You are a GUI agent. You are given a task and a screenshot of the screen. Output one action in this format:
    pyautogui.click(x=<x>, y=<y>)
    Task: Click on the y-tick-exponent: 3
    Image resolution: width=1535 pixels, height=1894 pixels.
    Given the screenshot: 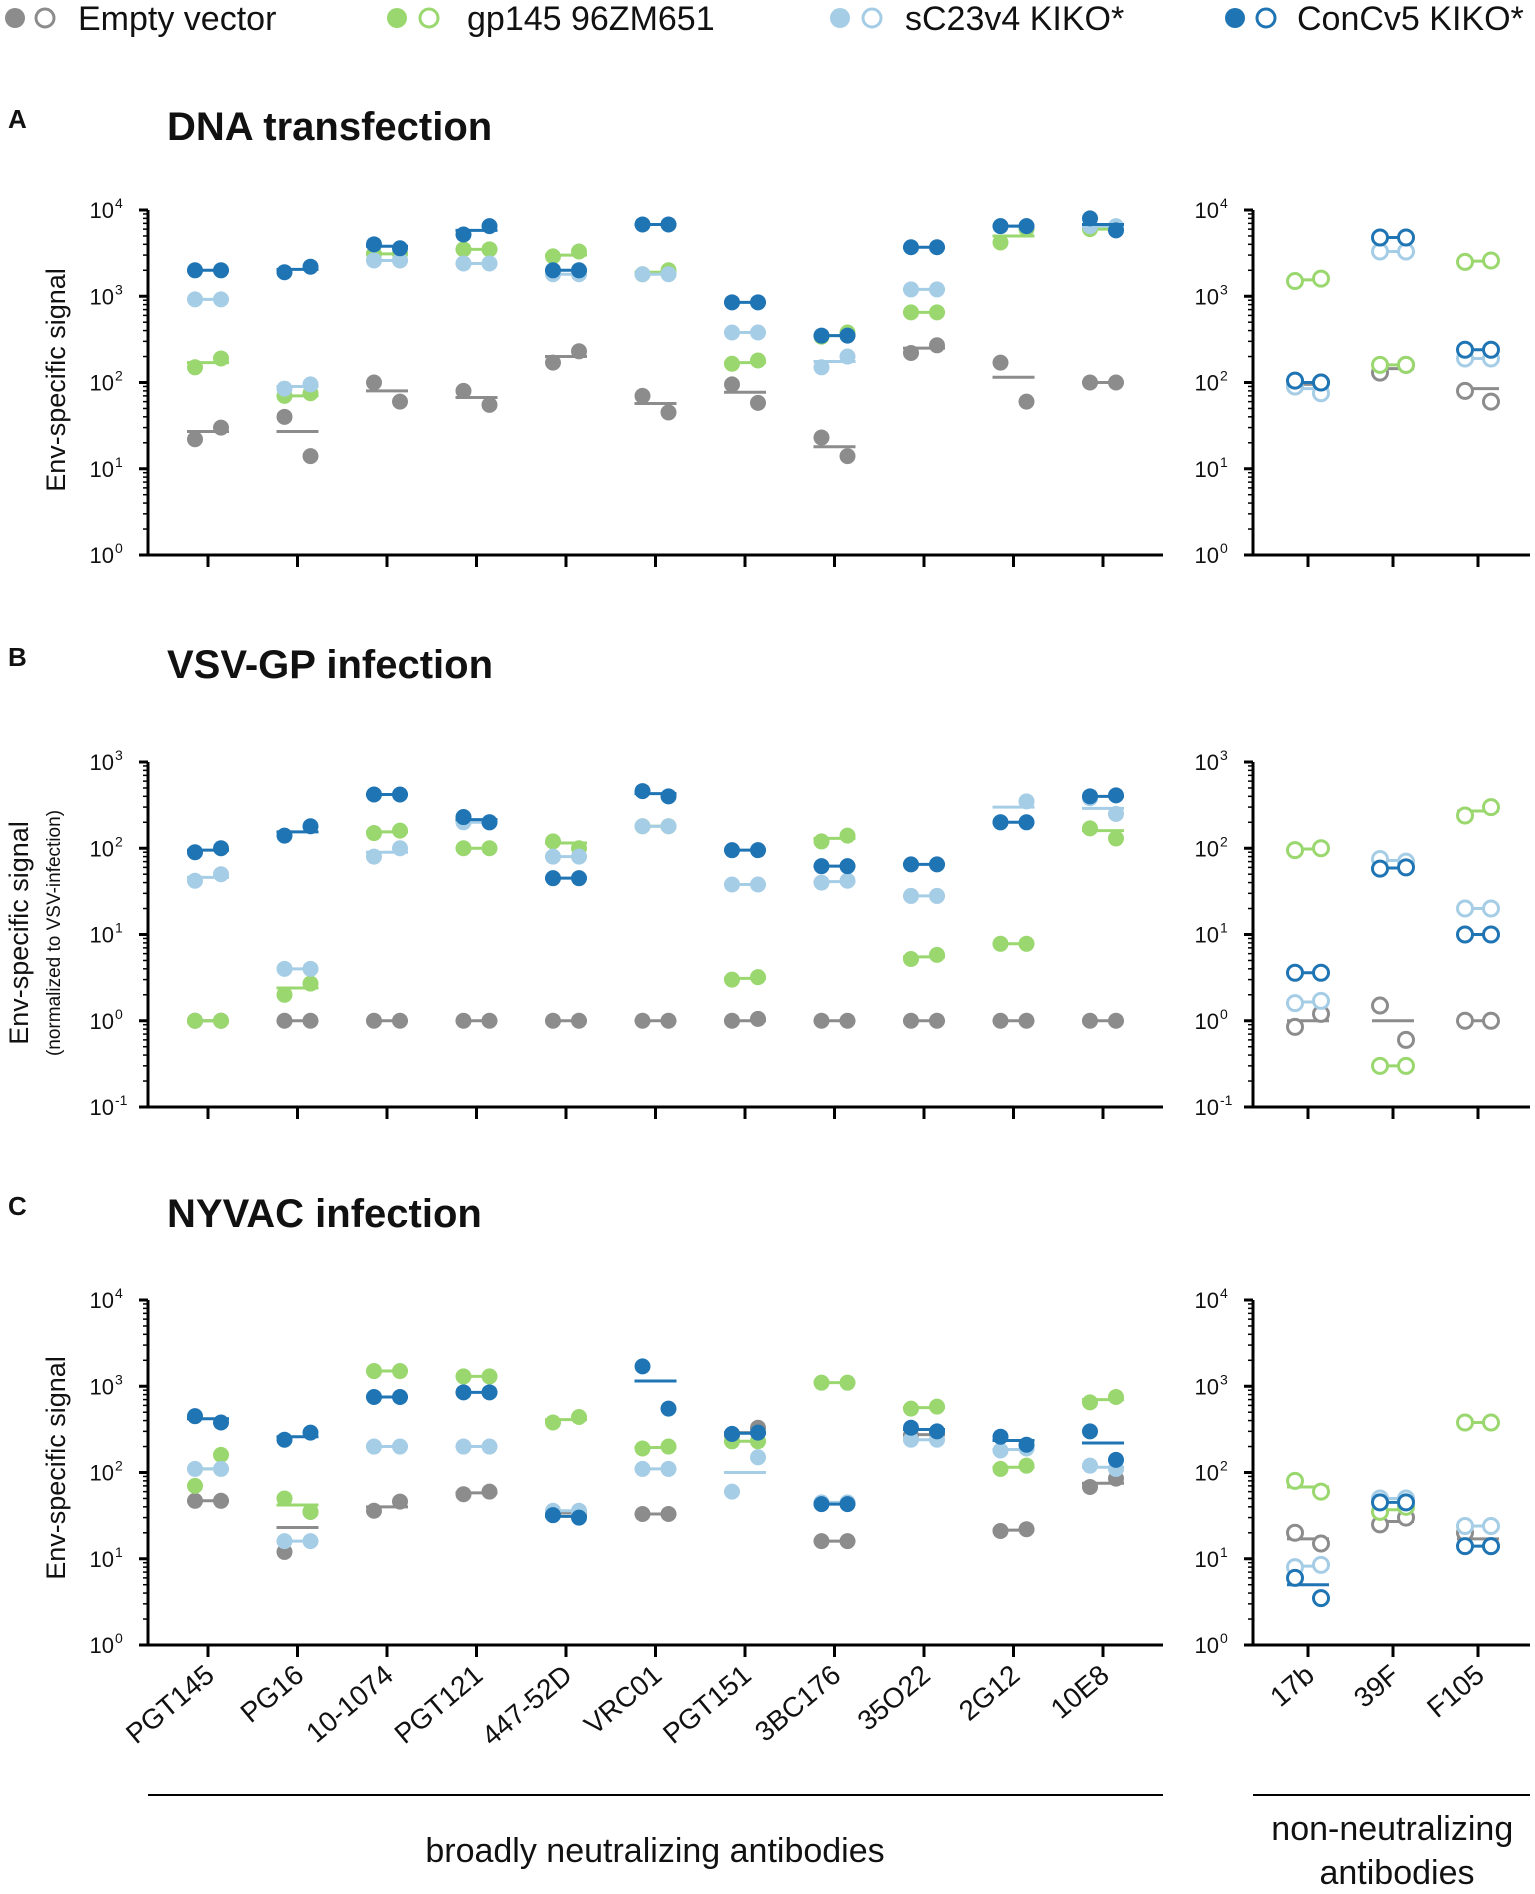 What is the action you would take?
    pyautogui.click(x=1224, y=1379)
    